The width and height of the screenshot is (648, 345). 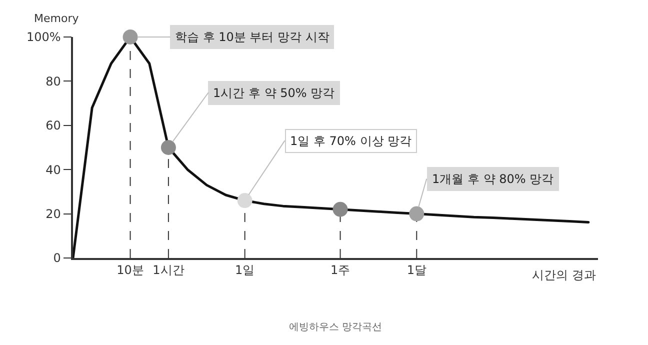 I want to click on y-tick-label: 100%, so click(x=43, y=37).